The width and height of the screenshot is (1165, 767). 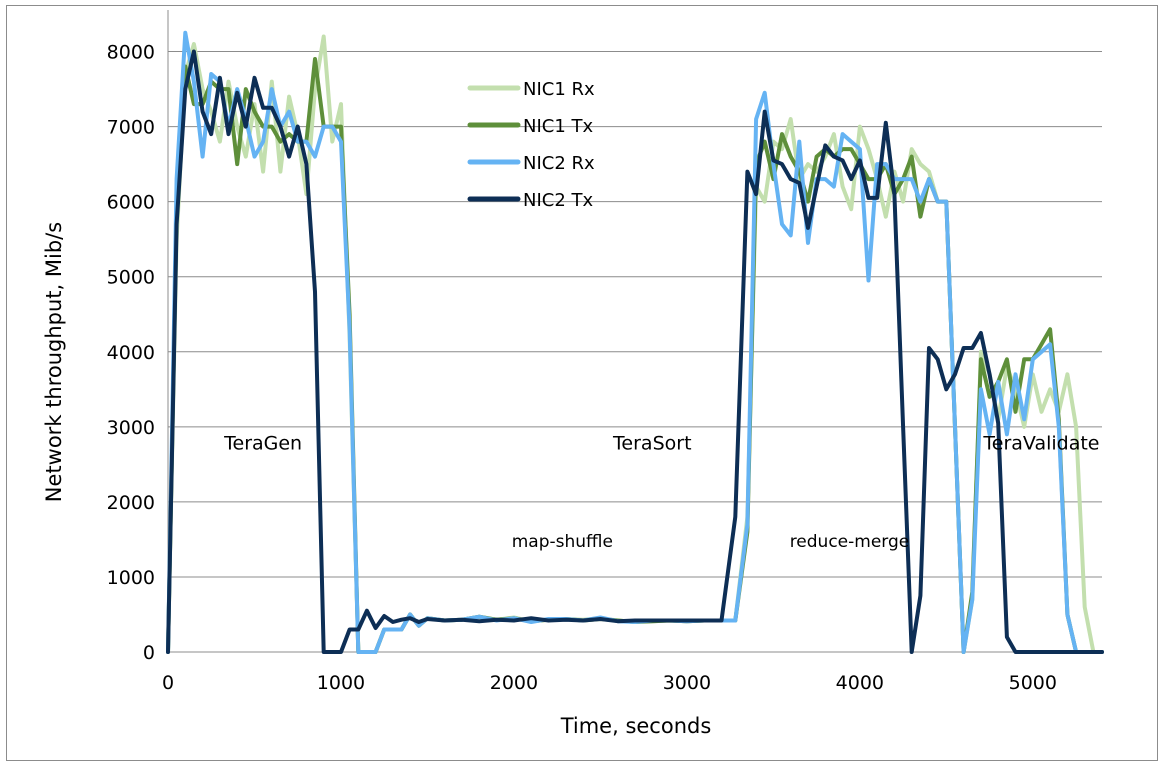 What do you see at coordinates (131, 353) in the screenshot?
I see `y-tick-label: 4000` at bounding box center [131, 353].